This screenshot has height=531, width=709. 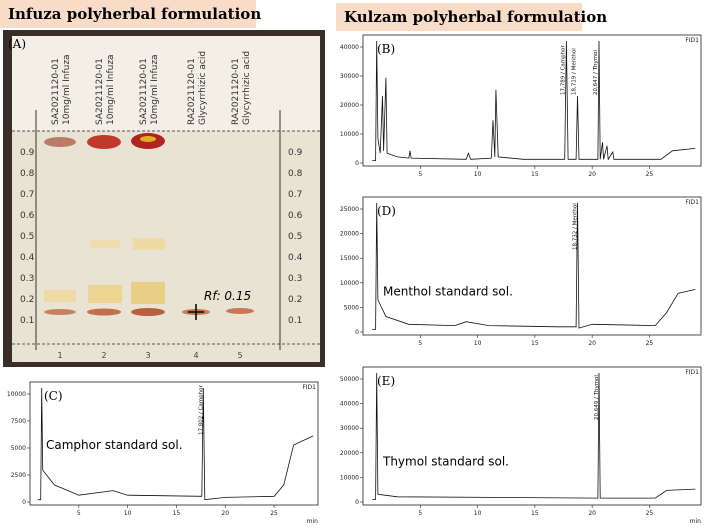 What do you see at coordinates (295, 237) in the screenshot?
I see `rf-tick-label: 0.5` at bounding box center [295, 237].